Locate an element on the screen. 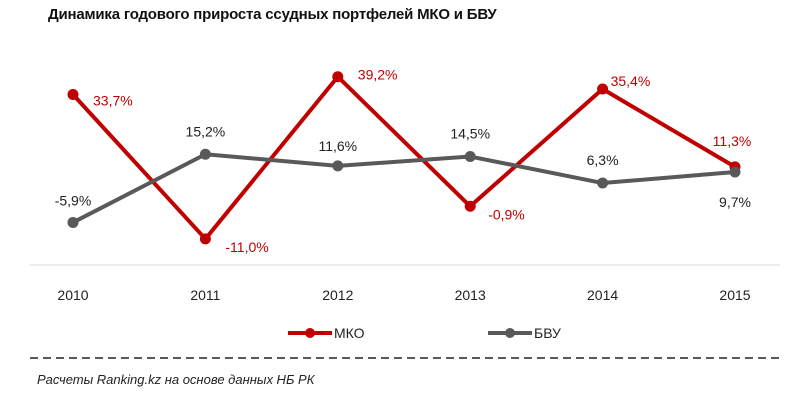  data-label: 33,7% is located at coordinates (113, 101).